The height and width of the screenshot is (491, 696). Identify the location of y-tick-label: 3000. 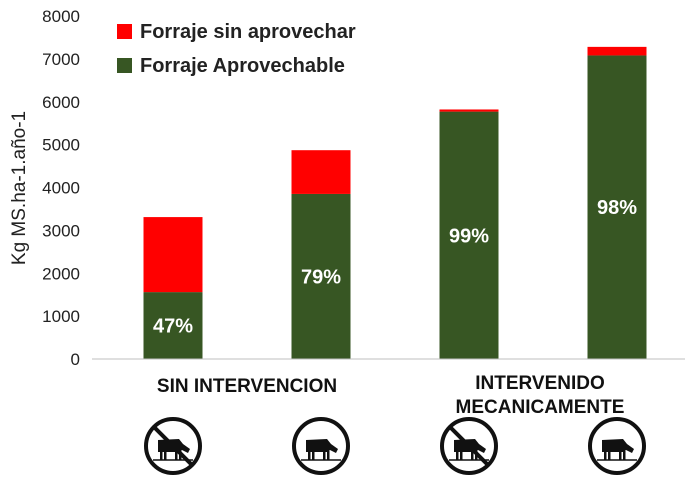
(61, 230).